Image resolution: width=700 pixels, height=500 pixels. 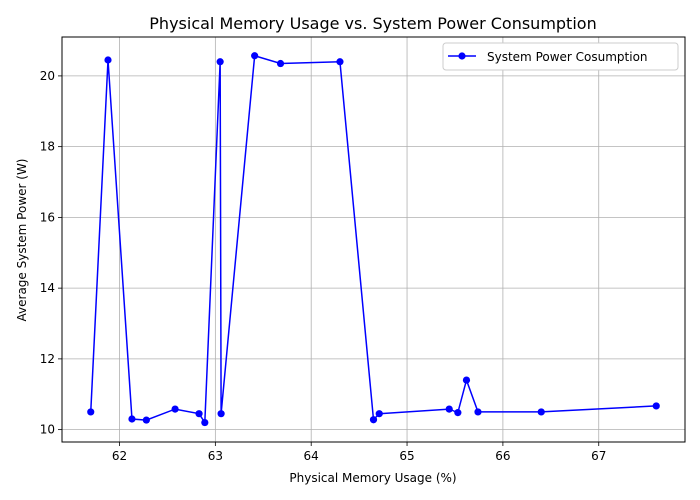 I want to click on legend: System Power Cosumption, so click(x=560, y=56).